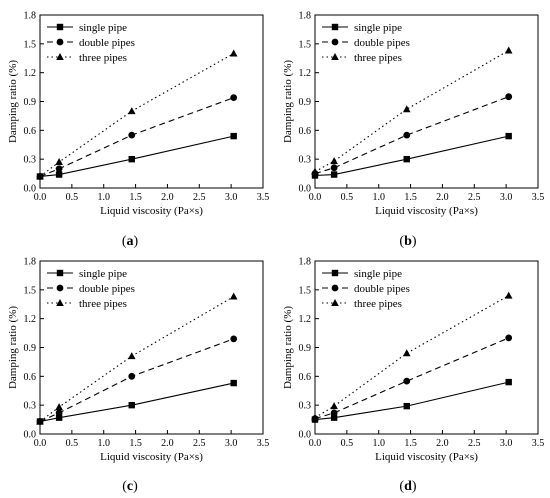  What do you see at coordinates (130, 241) in the screenshot?
I see `panel-caption: (a)` at bounding box center [130, 241].